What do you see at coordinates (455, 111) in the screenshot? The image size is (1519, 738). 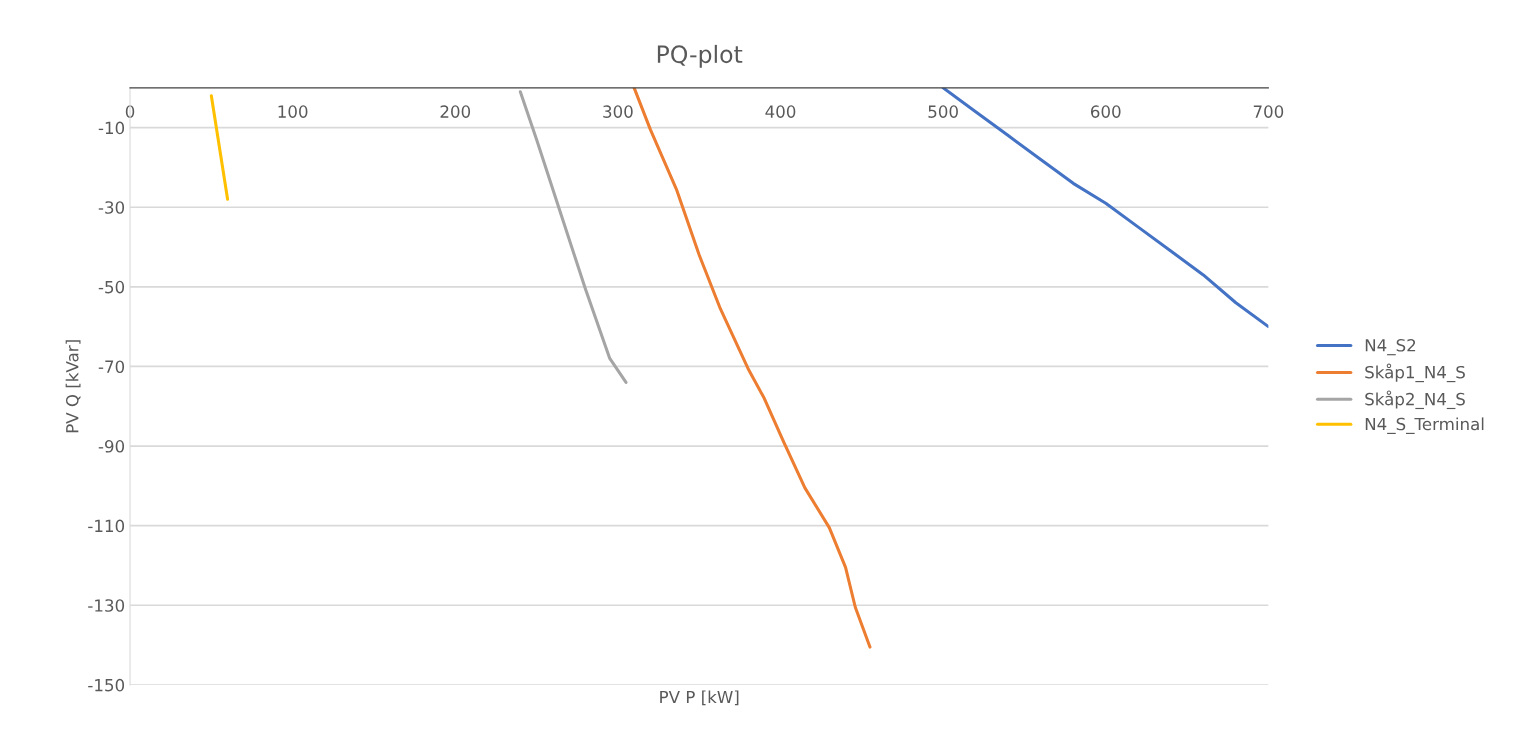 I see `x-tick-label: 200` at bounding box center [455, 111].